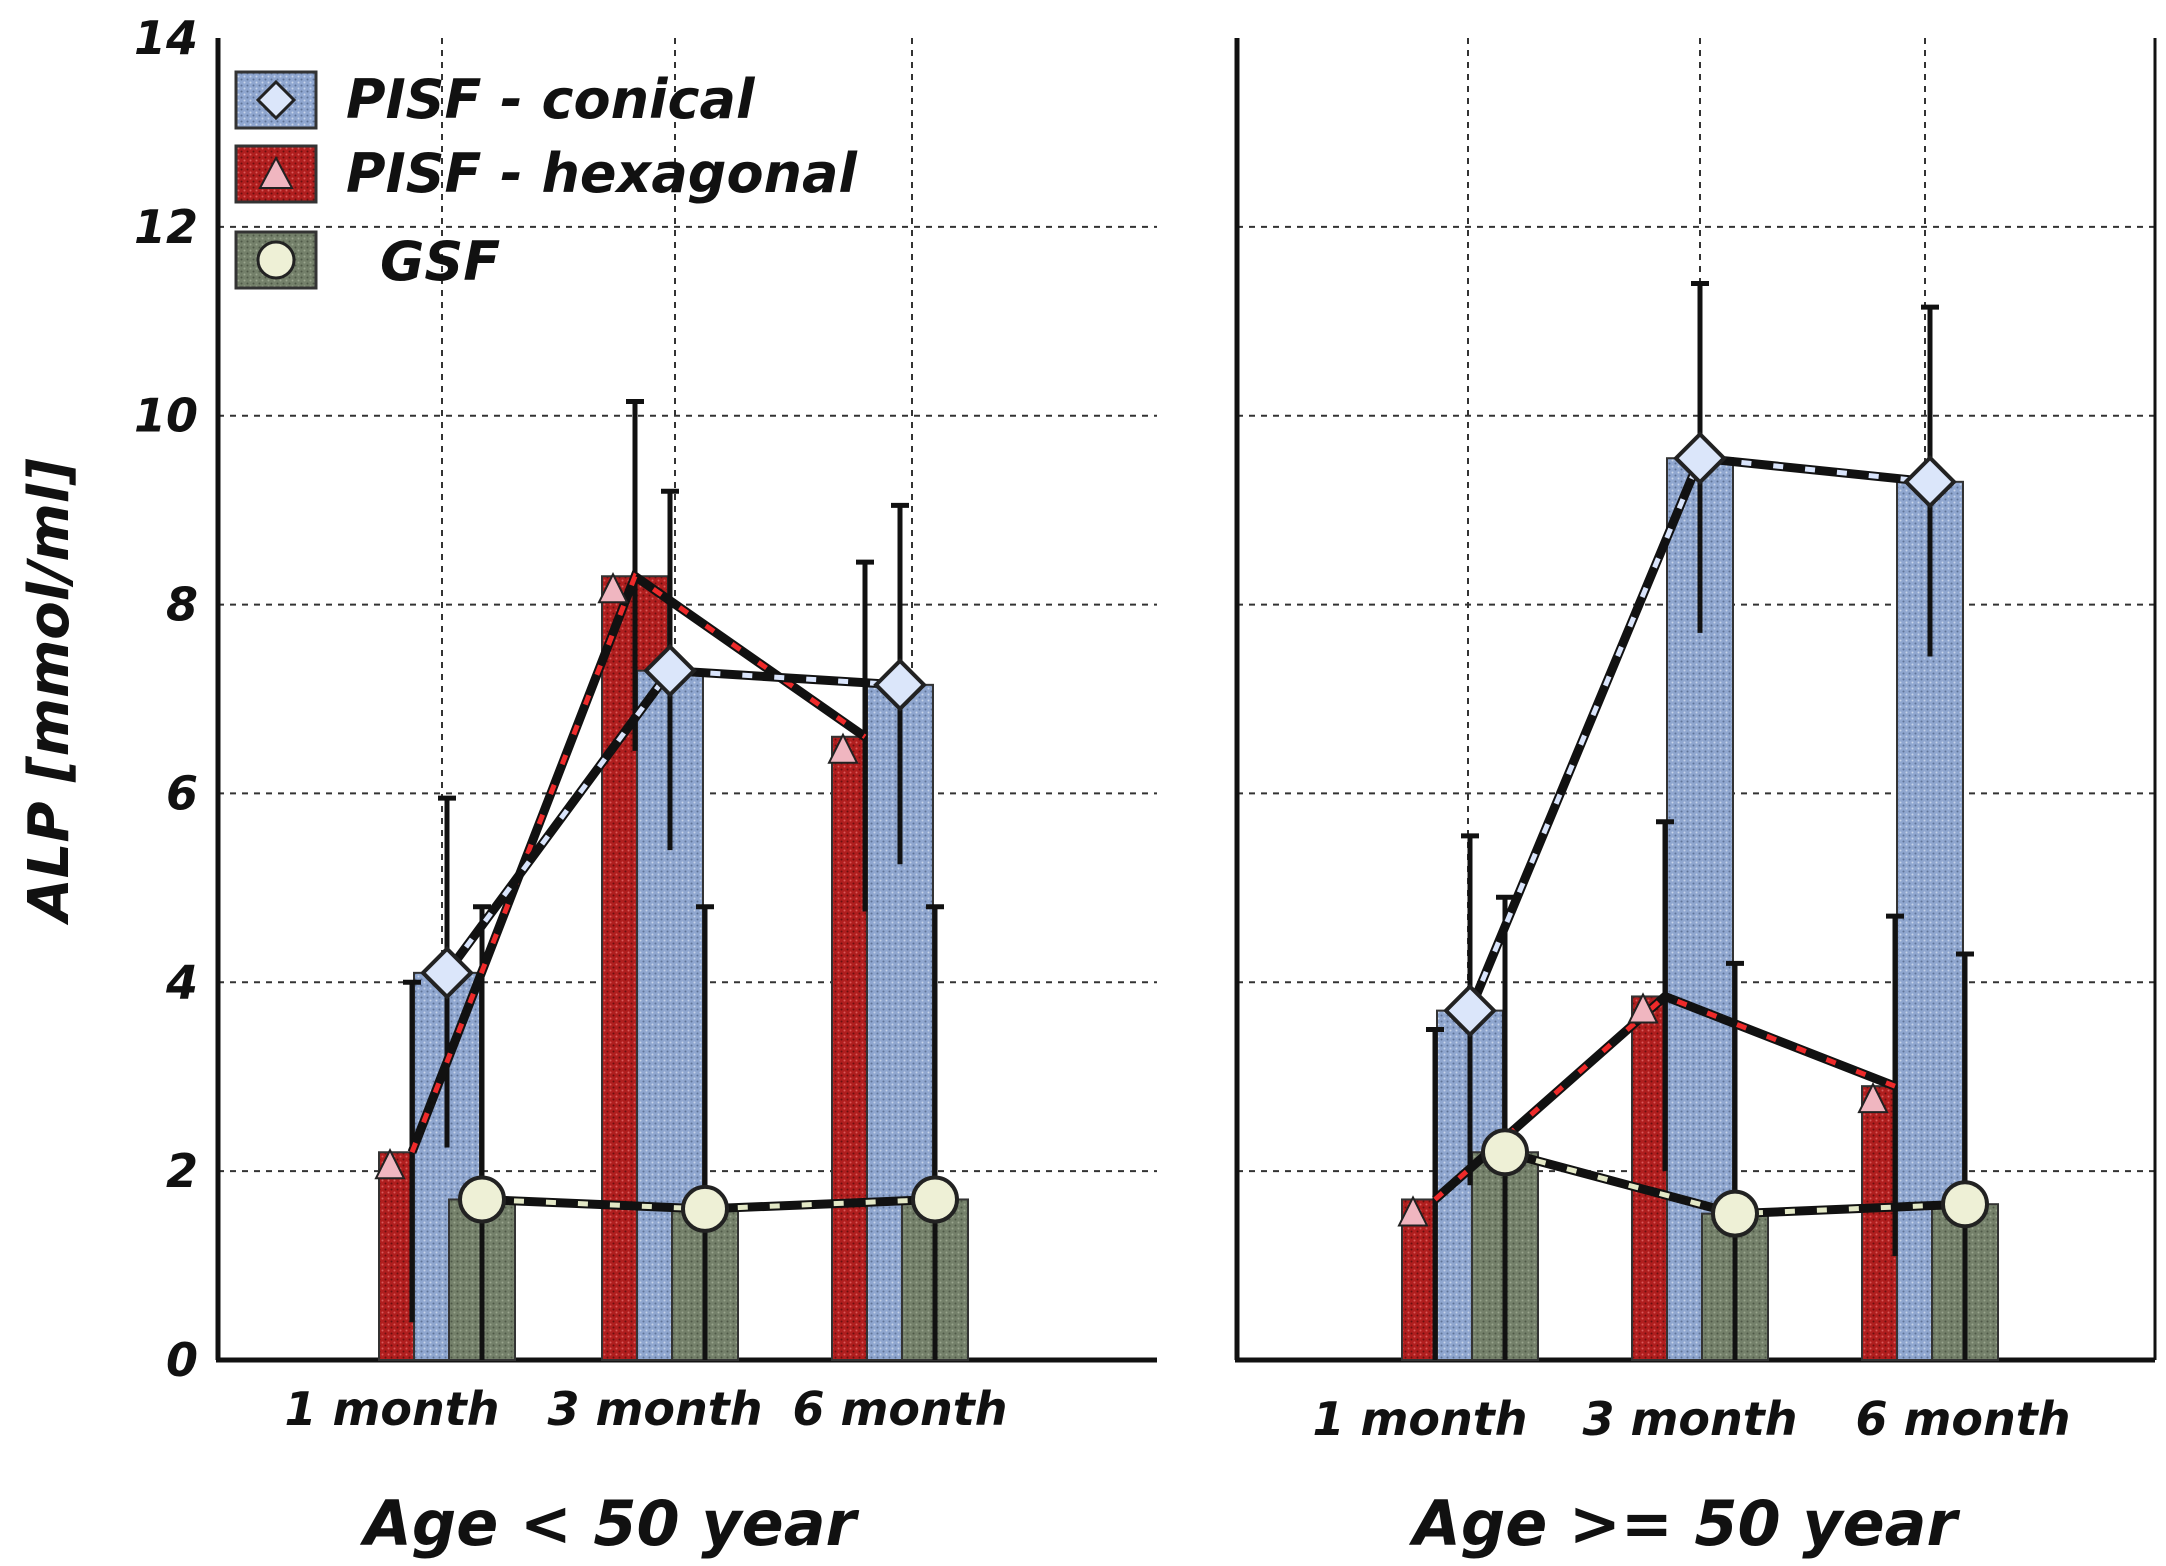 This screenshot has width=2166, height=1566. Describe the element at coordinates (166, 699) in the screenshot. I see `y-tick-labels: 0 2 4 6 8 10 12 14` at that location.